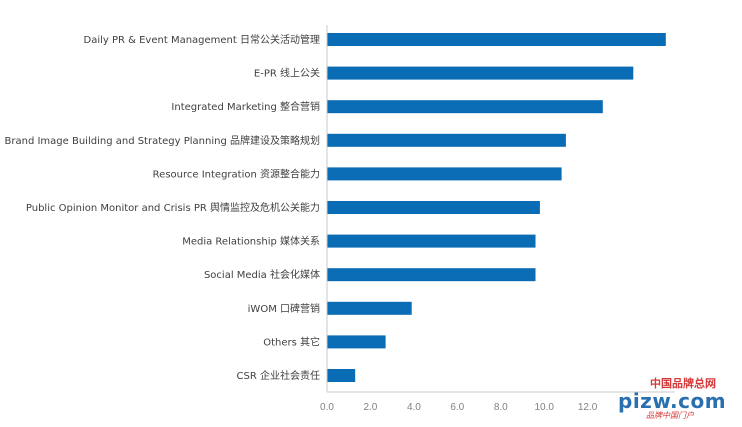  I want to click on x-tick-labels: 0.0 2.0 4.0 6.0 8.0 10.0 12.0, so click(459, 407).